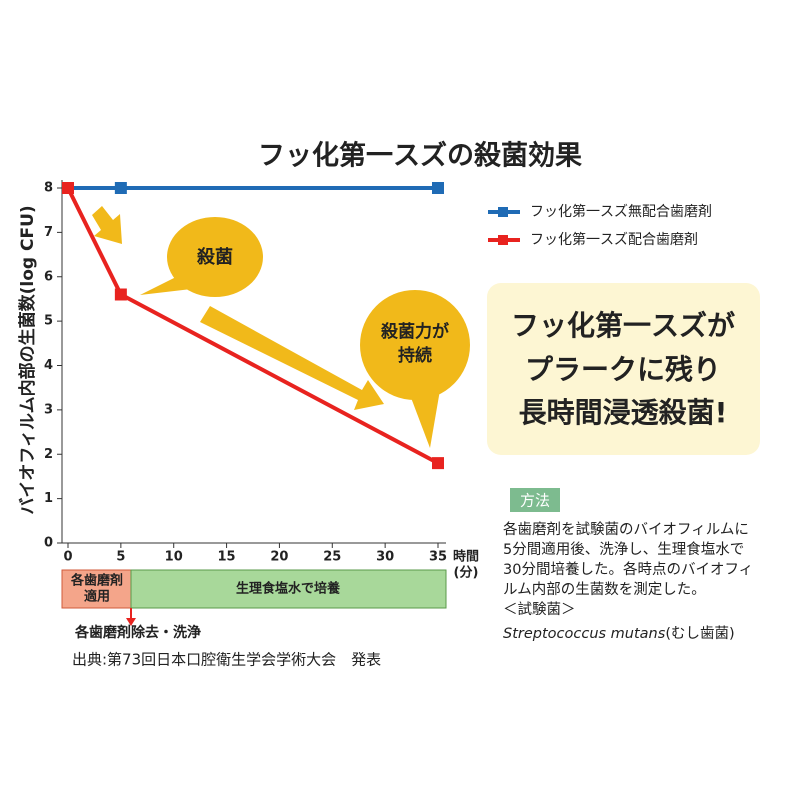 The width and height of the screenshot is (800, 800). I want to click on x-tick-label: 10, so click(174, 557).